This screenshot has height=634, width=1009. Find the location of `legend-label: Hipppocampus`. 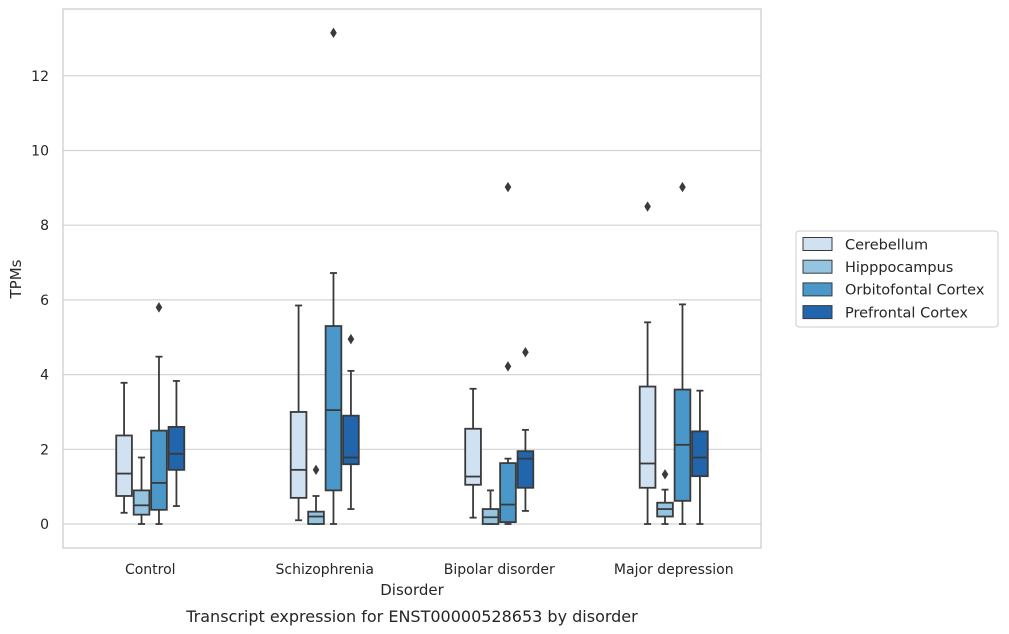

legend-label: Hipppocampus is located at coordinates (899, 268).